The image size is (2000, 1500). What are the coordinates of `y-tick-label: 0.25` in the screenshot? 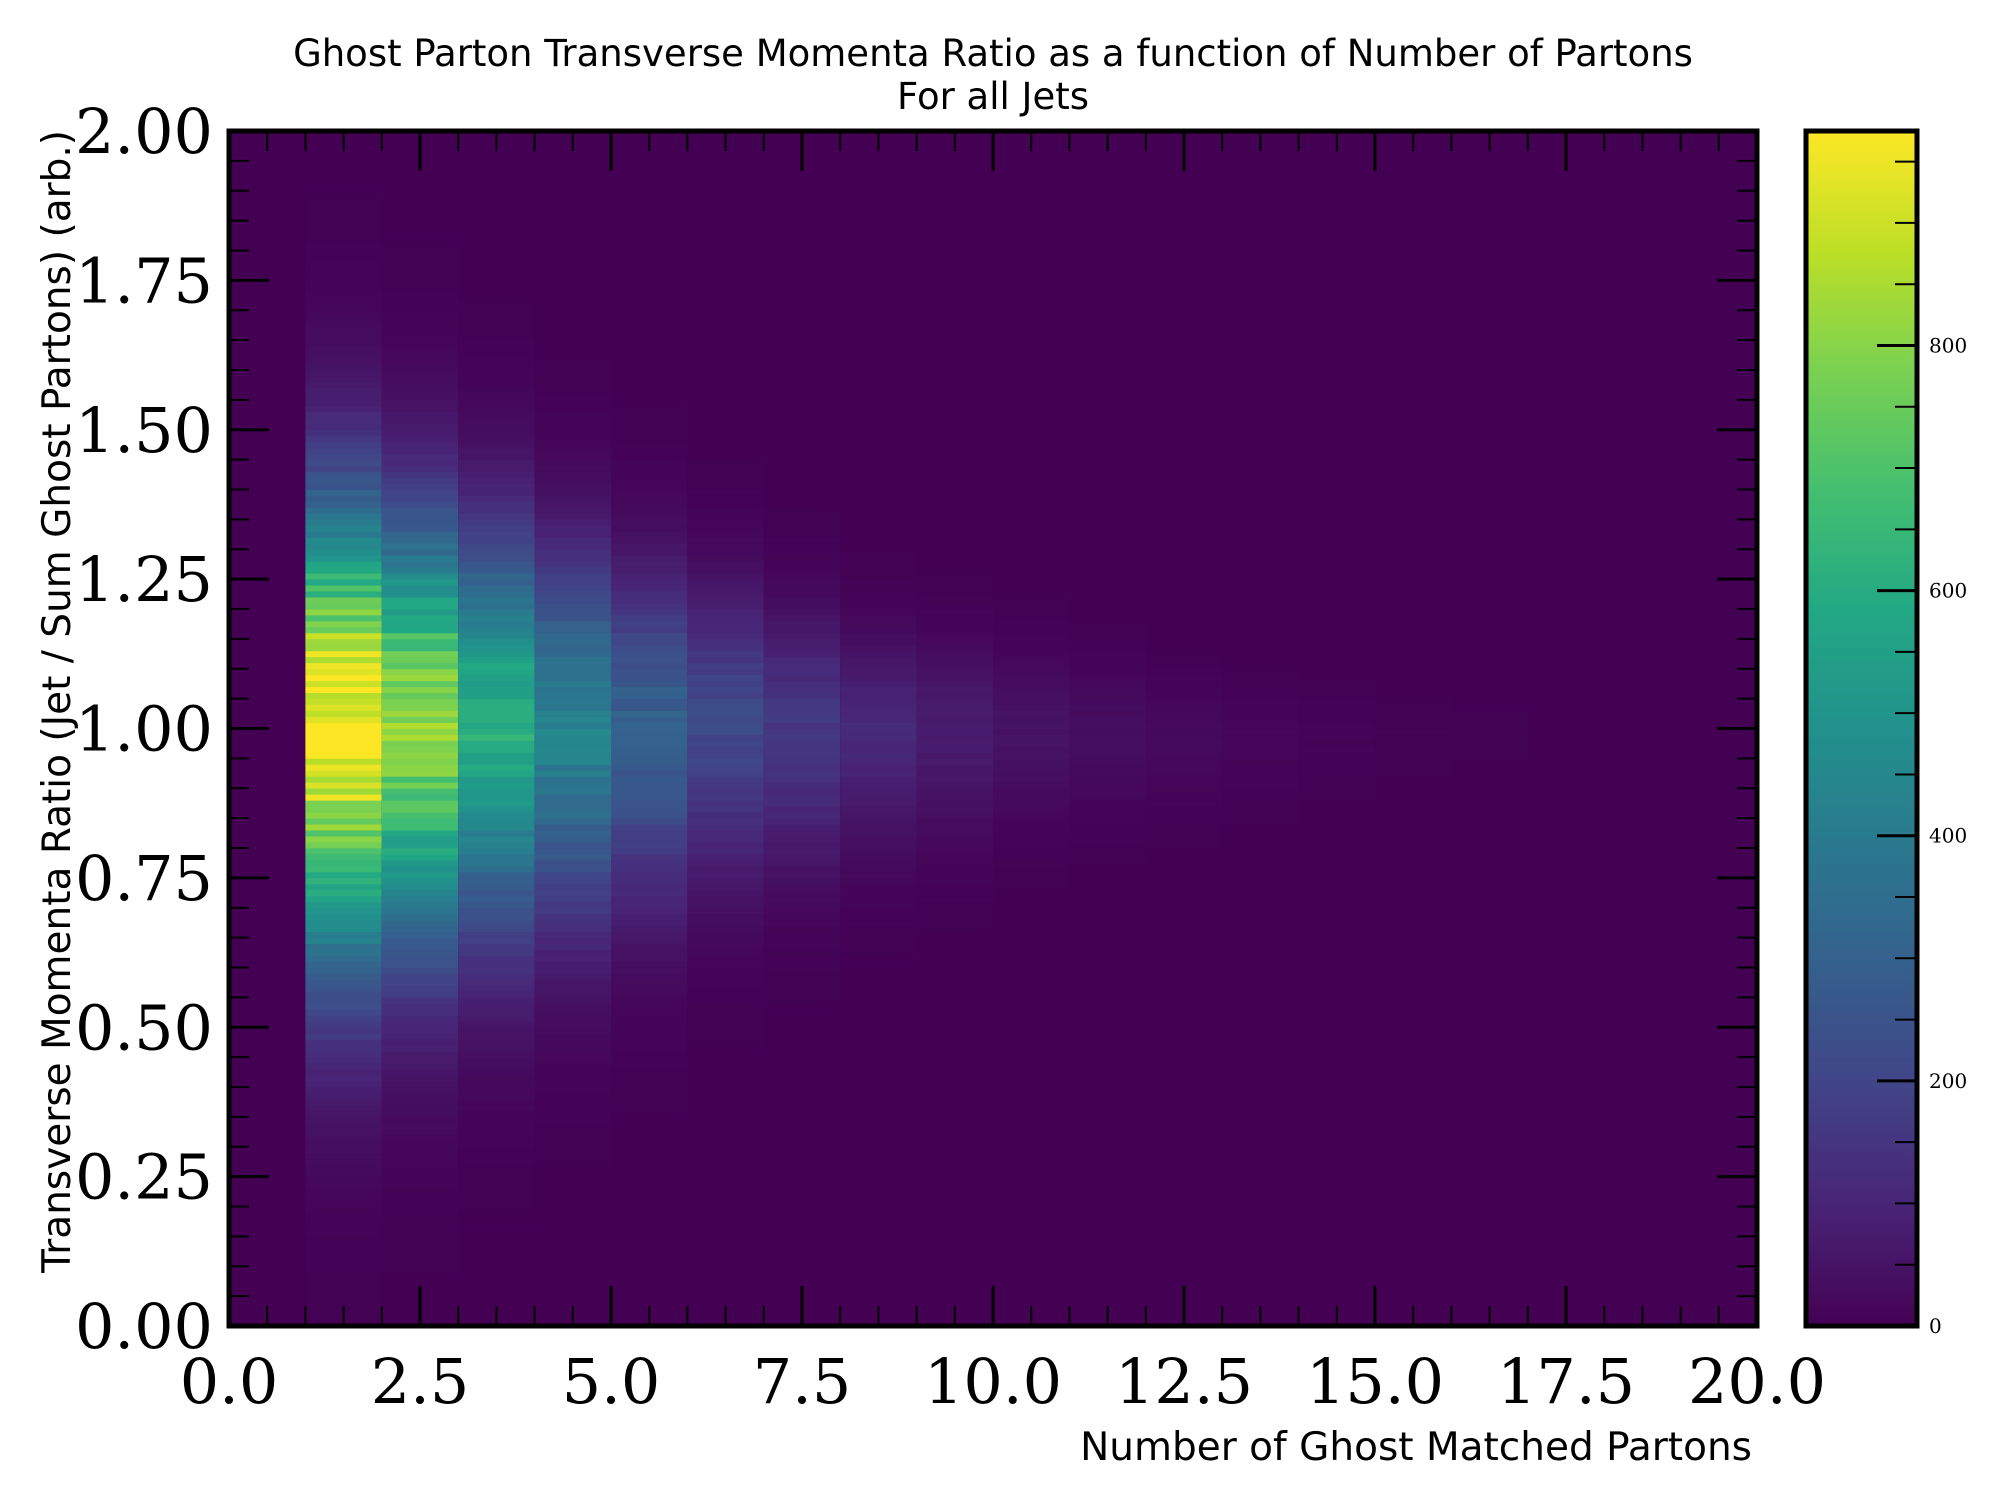 It's located at (144, 1177).